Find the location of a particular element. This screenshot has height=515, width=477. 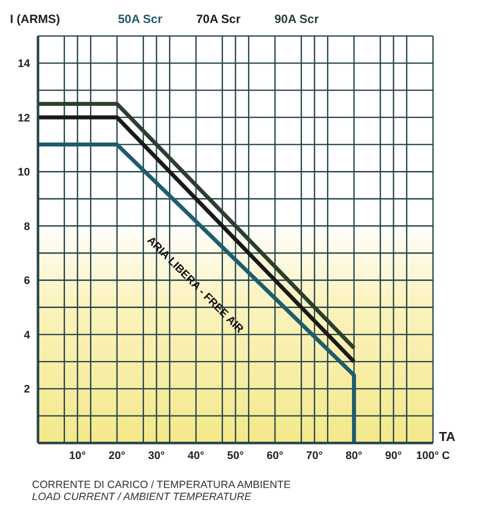

text: 50A Scr is located at coordinates (140, 19).